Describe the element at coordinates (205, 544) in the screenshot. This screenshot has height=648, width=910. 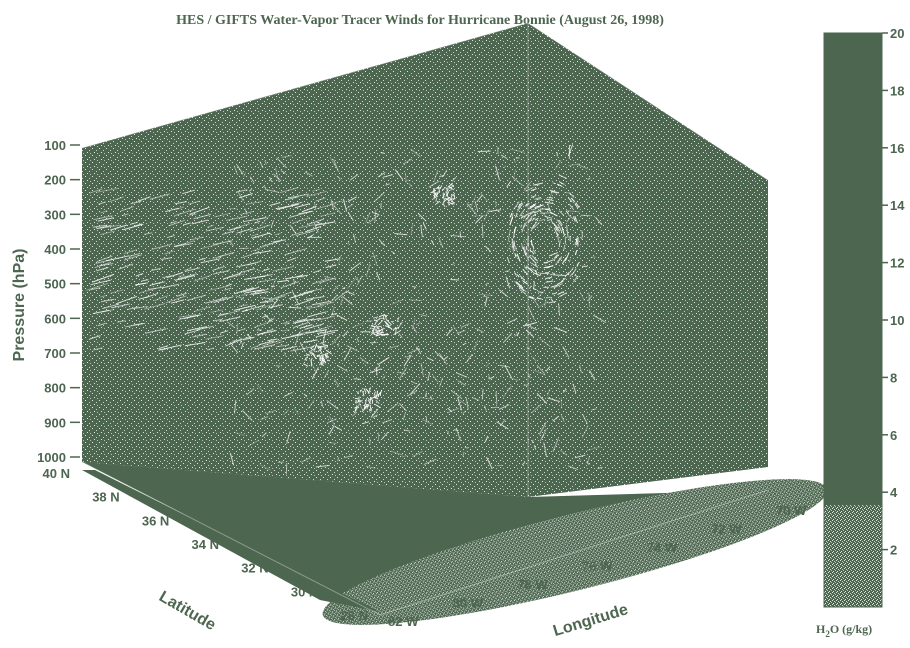
I see `latitude-tick-label: 34 N` at that location.